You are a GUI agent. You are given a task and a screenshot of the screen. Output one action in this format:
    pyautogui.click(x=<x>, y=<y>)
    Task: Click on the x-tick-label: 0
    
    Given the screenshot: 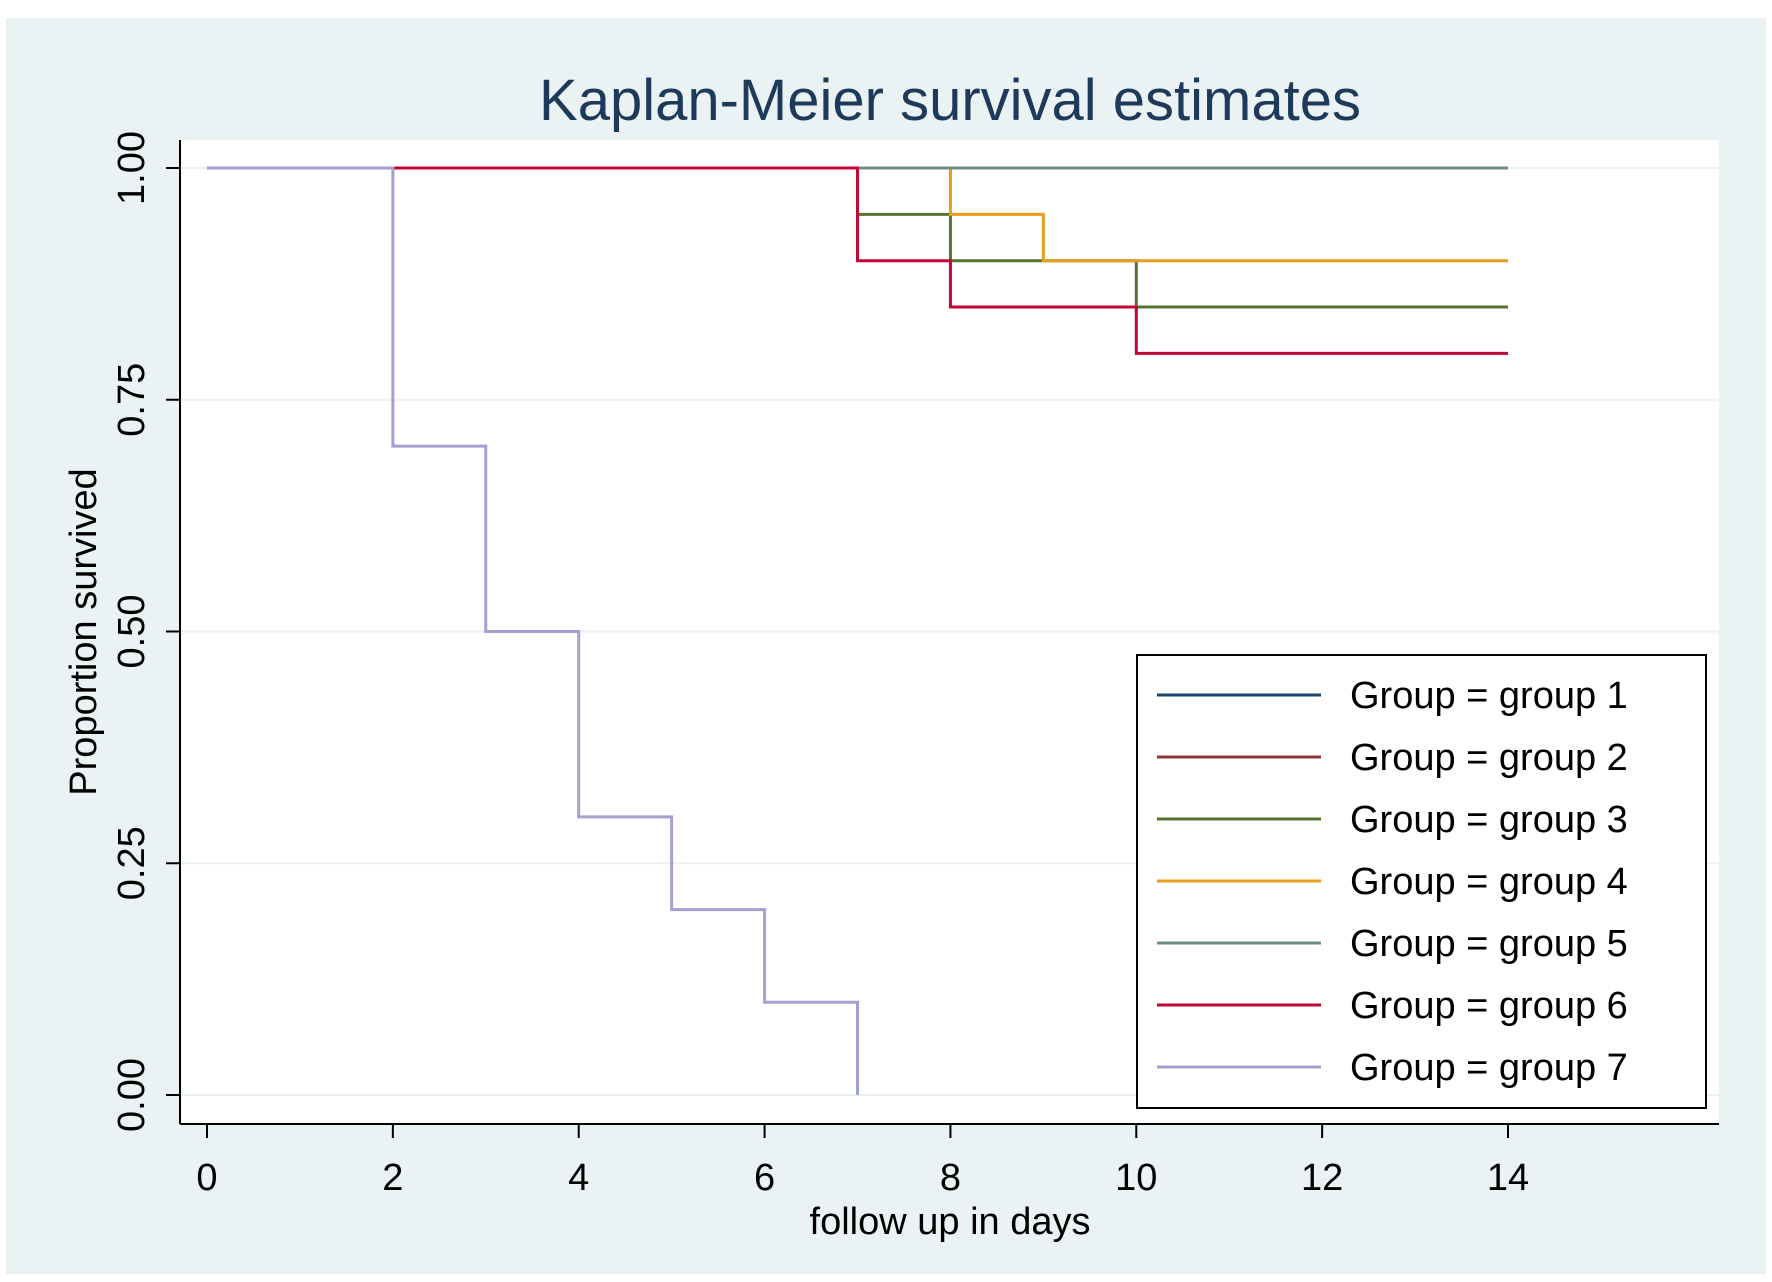 What is the action you would take?
    pyautogui.click(x=206, y=1178)
    